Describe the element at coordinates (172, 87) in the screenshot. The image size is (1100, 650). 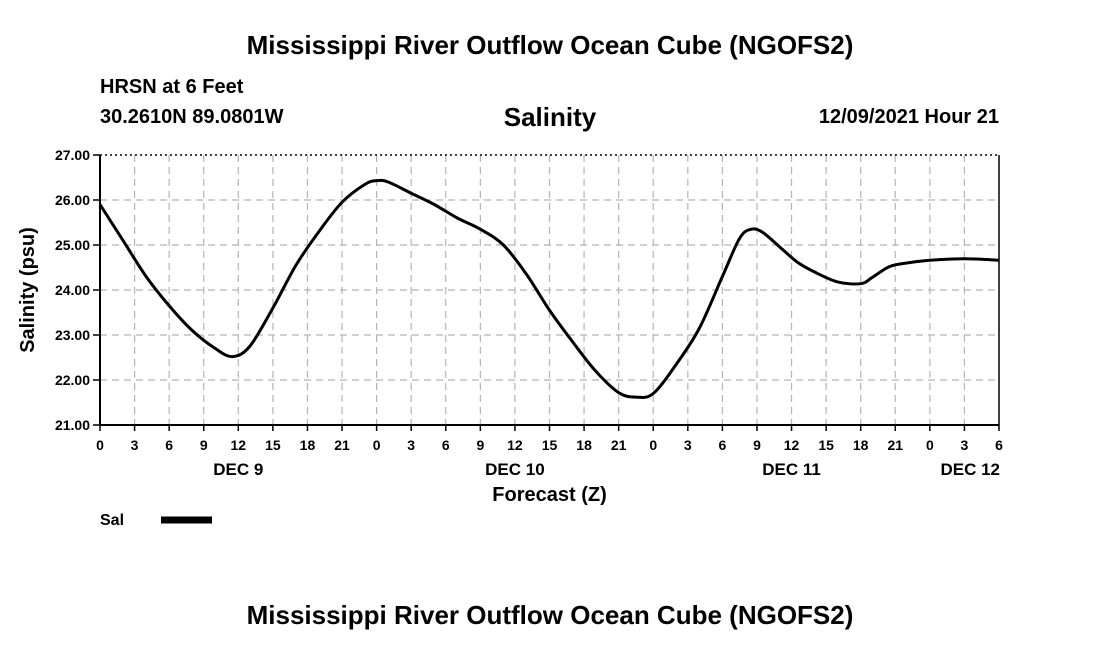
I see `station-label: HRSN at 6 Feet` at that location.